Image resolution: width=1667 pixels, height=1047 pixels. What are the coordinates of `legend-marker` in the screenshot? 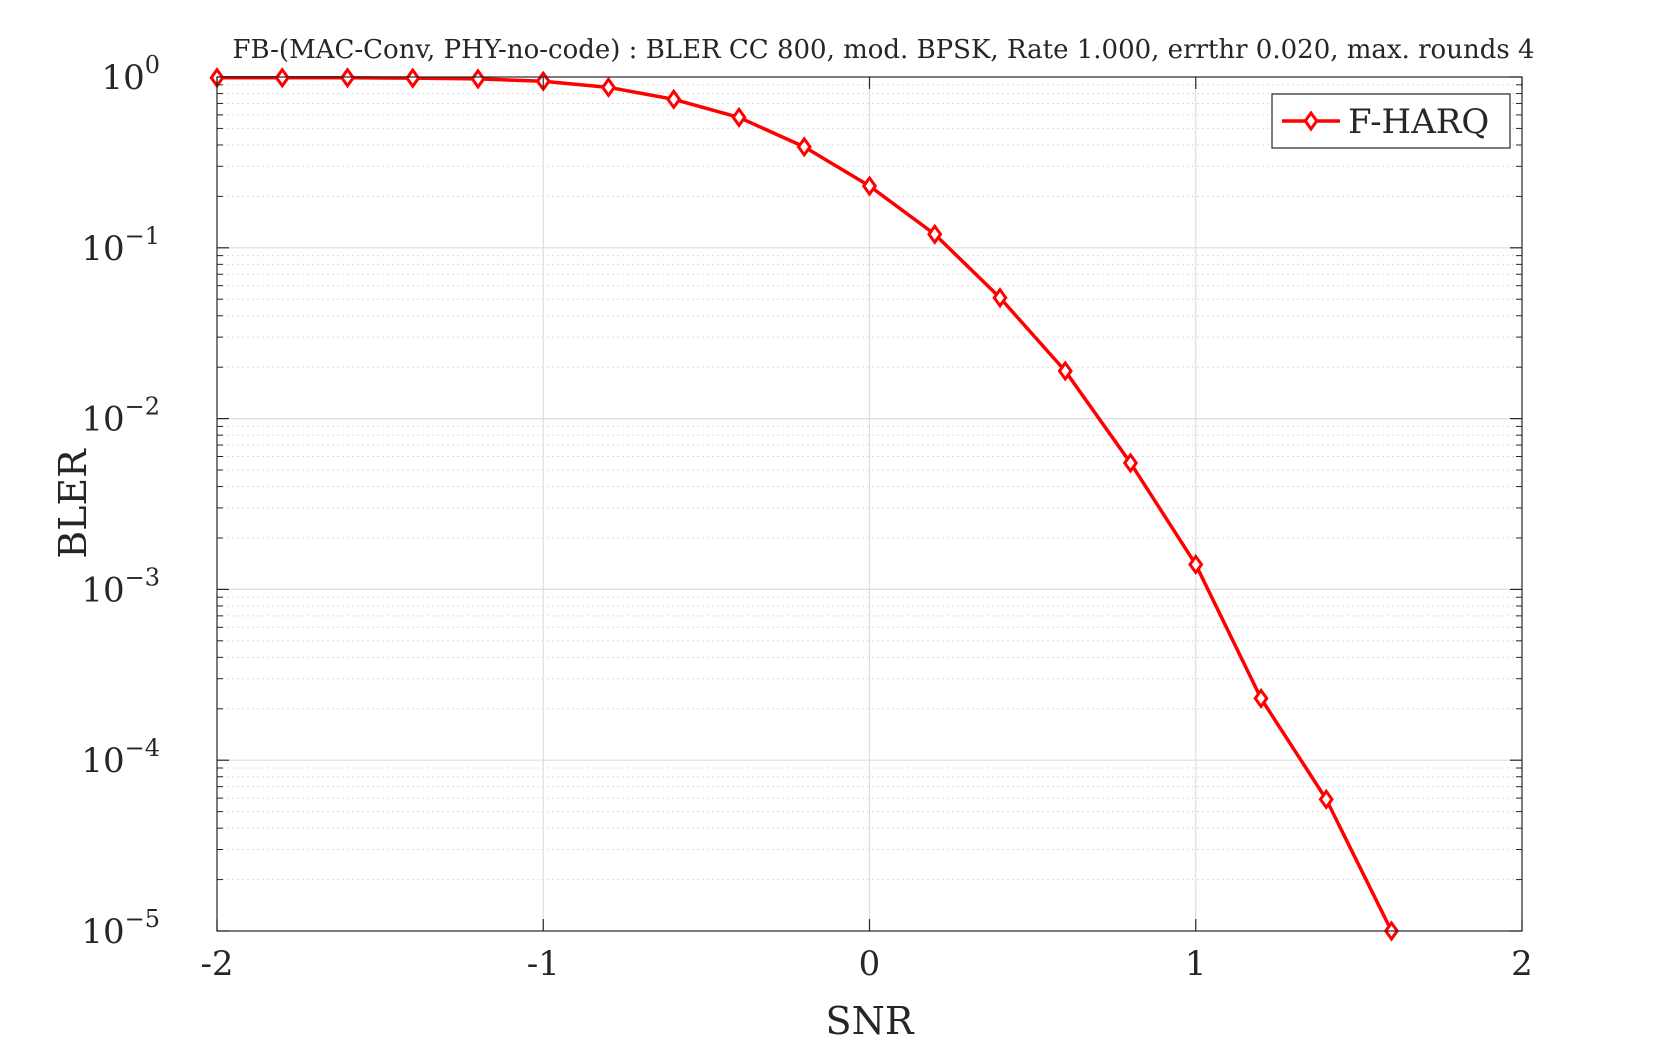 It's located at (1311, 121).